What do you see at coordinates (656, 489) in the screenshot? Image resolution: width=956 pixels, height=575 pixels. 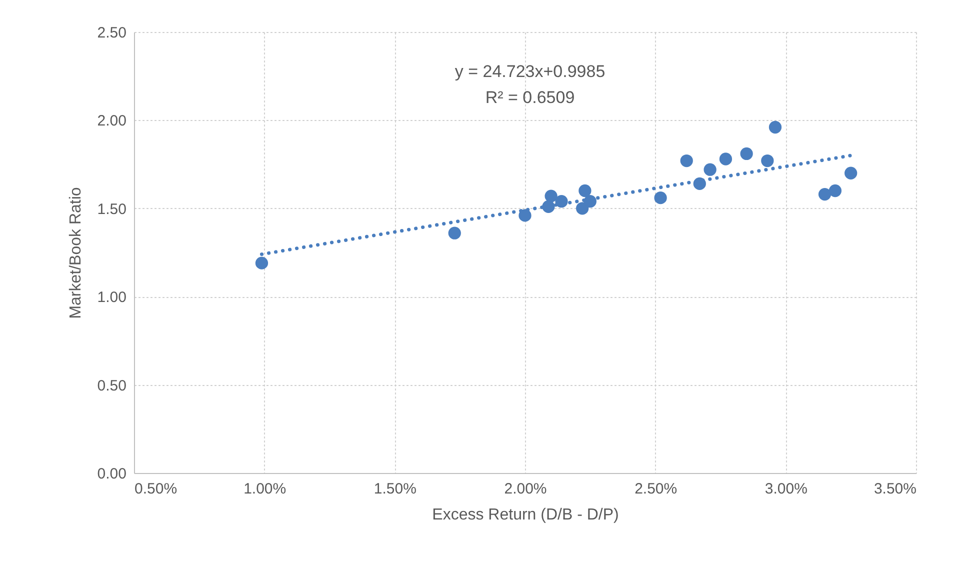 I see `x-tick-label: 2.50%` at bounding box center [656, 489].